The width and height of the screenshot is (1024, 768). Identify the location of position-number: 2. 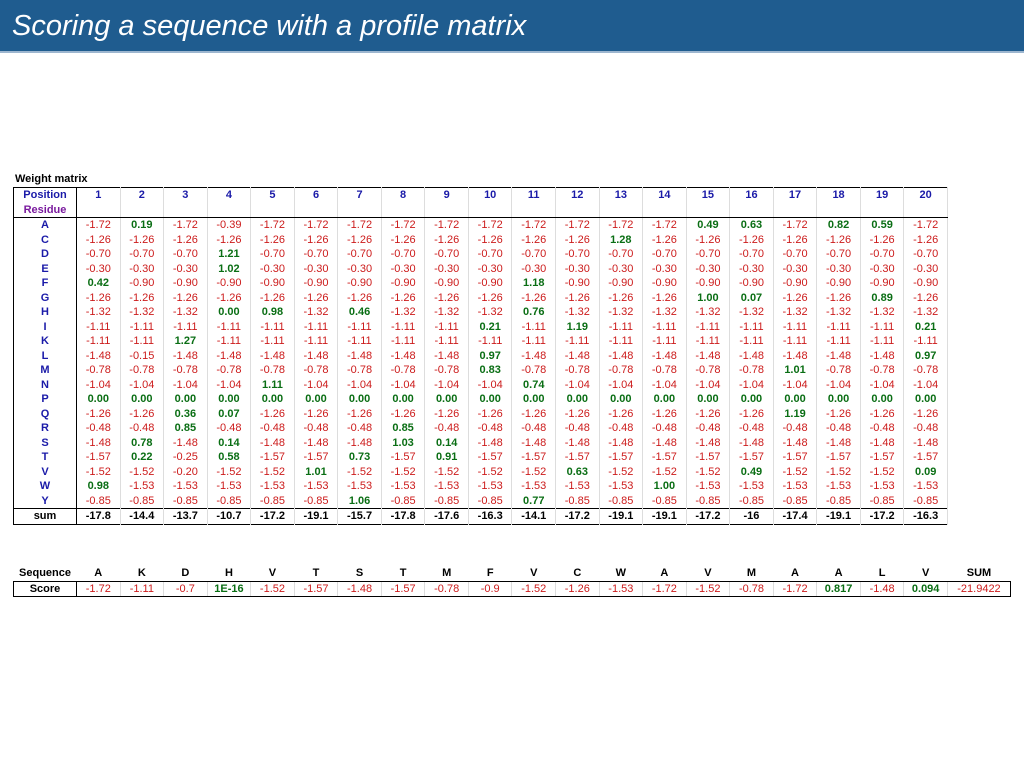
(142, 195).